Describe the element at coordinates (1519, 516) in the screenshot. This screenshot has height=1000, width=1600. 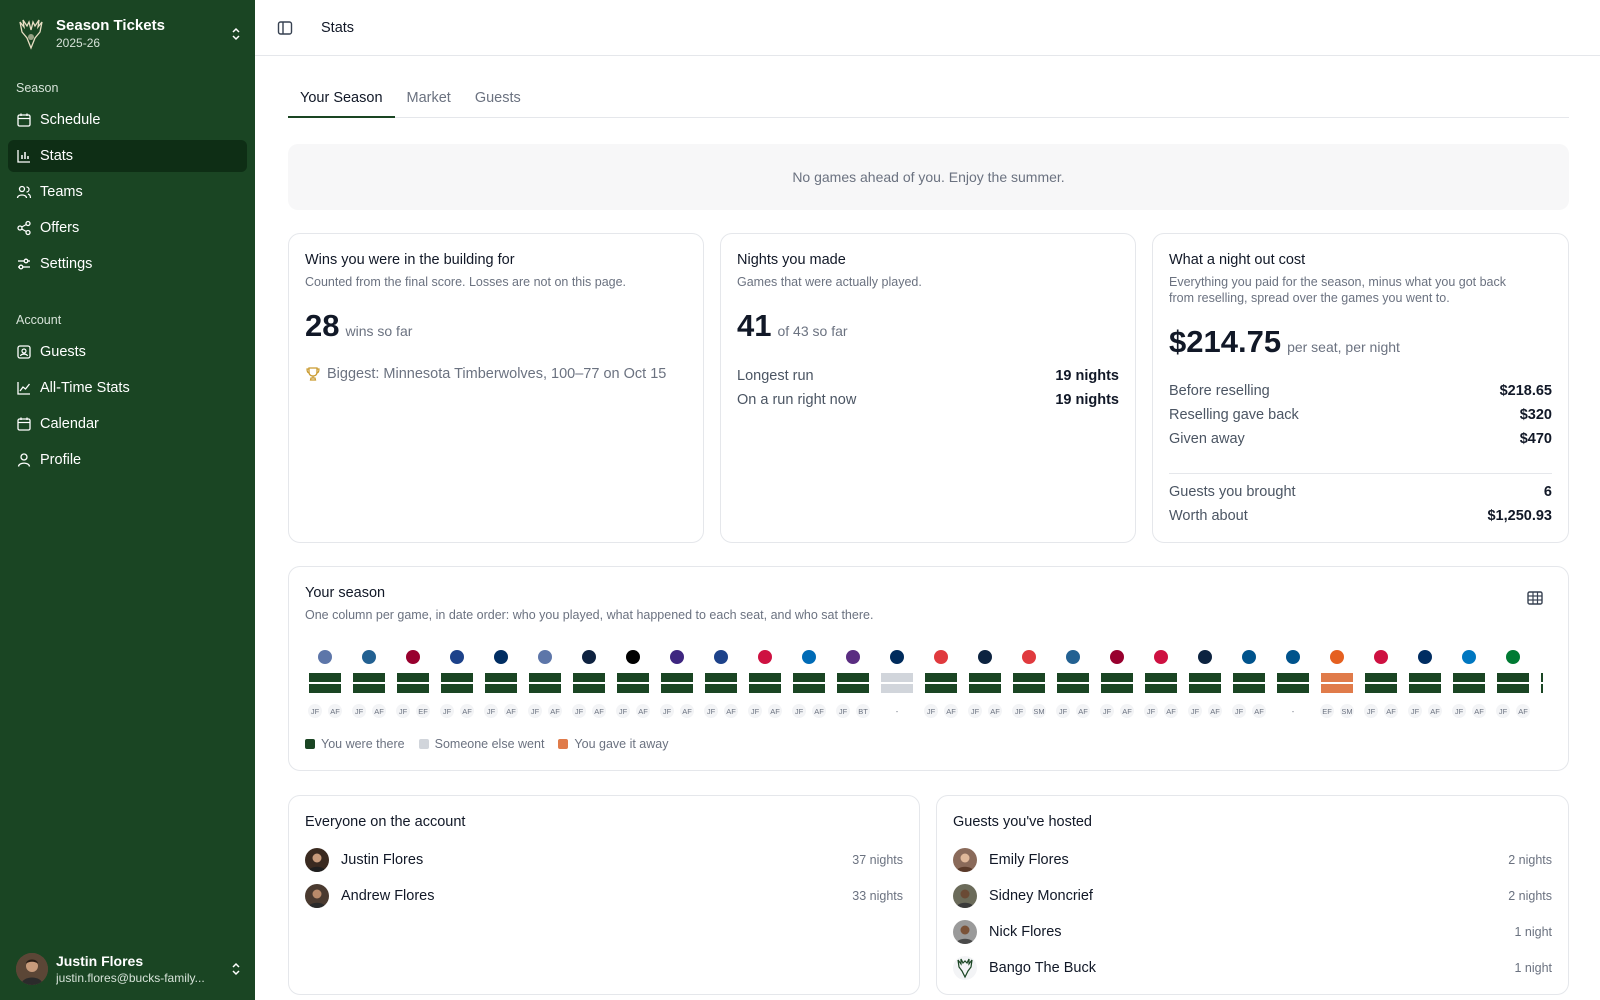
I see `stat-value: $1,250.93` at that location.